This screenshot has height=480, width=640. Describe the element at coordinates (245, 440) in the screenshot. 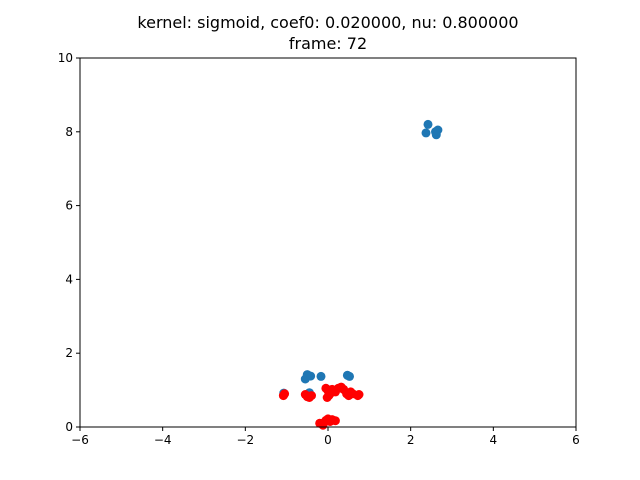

I see `x-tick-label: −2` at that location.